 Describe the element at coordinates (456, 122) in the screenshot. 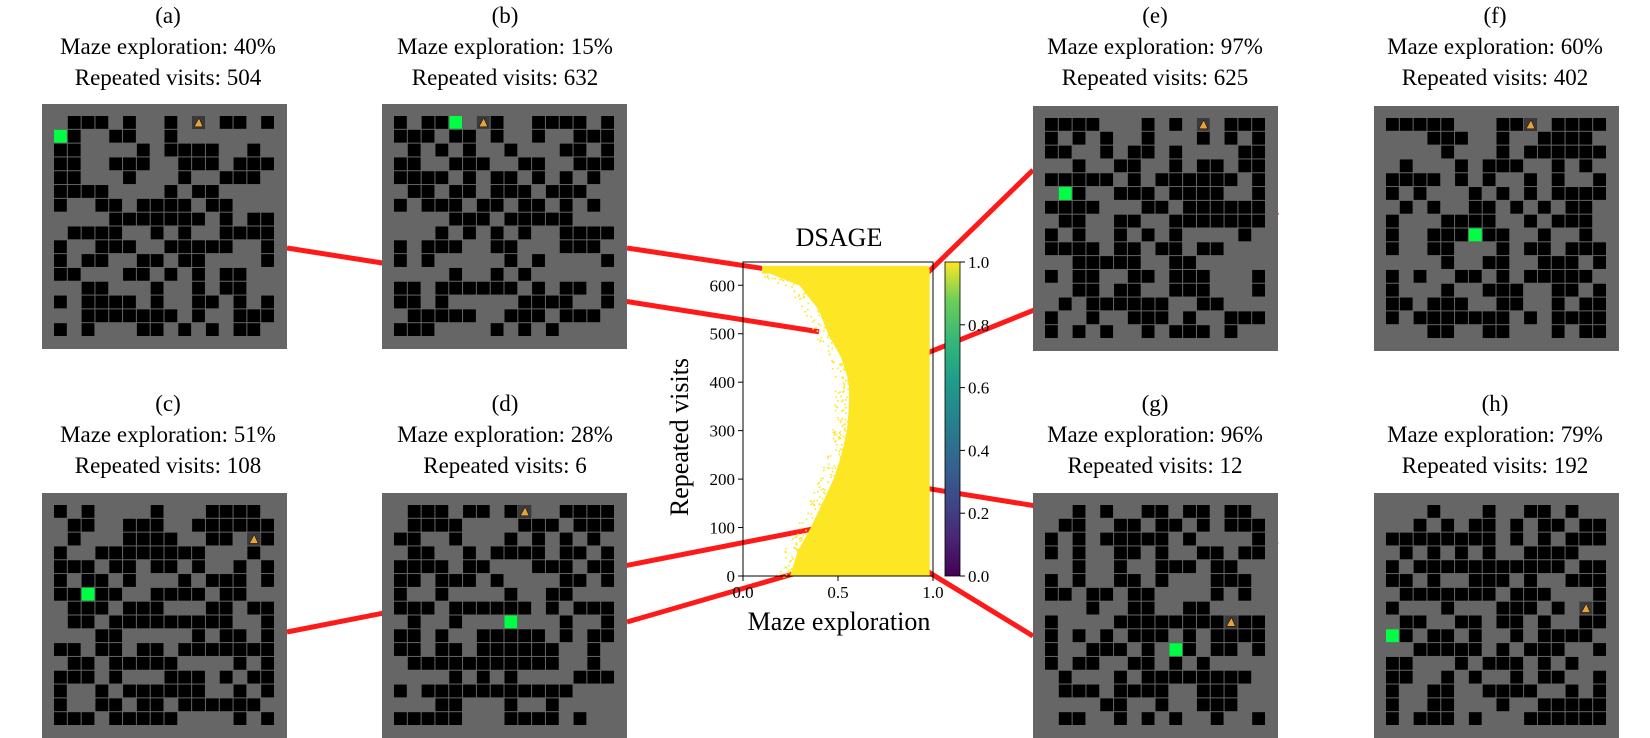

I see `goal-square-icon` at that location.